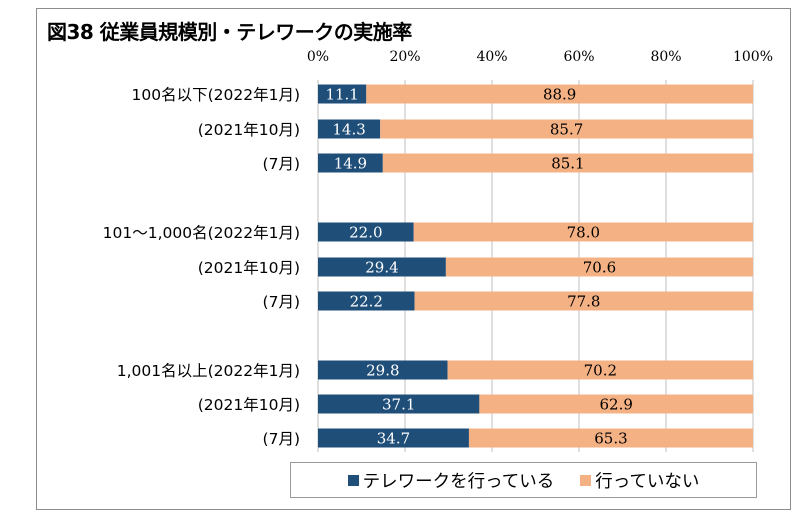 The width and height of the screenshot is (802, 523). I want to click on data-label-telework: 29.8, so click(382, 371).